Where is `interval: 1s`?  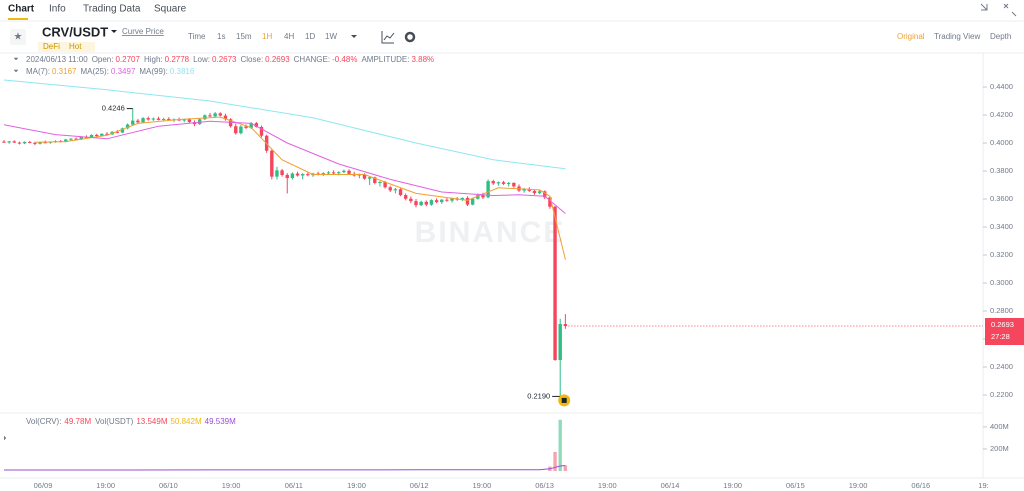 interval: 1s is located at coordinates (221, 36).